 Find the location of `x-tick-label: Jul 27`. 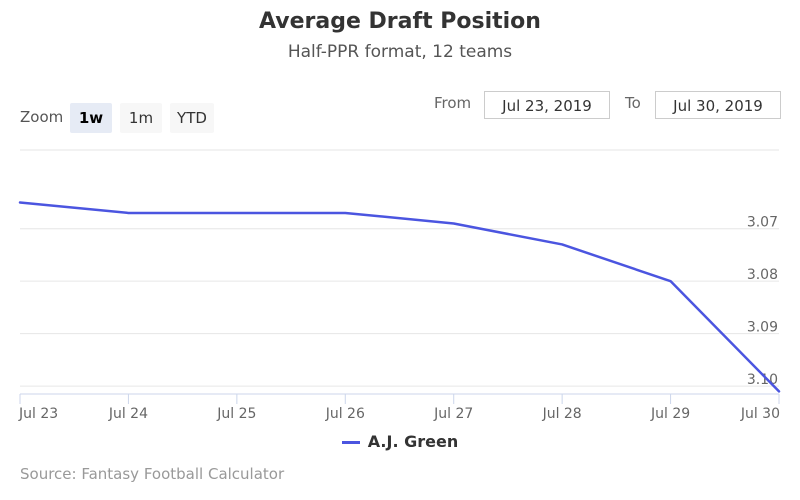

x-tick-label: Jul 27 is located at coordinates (453, 414).